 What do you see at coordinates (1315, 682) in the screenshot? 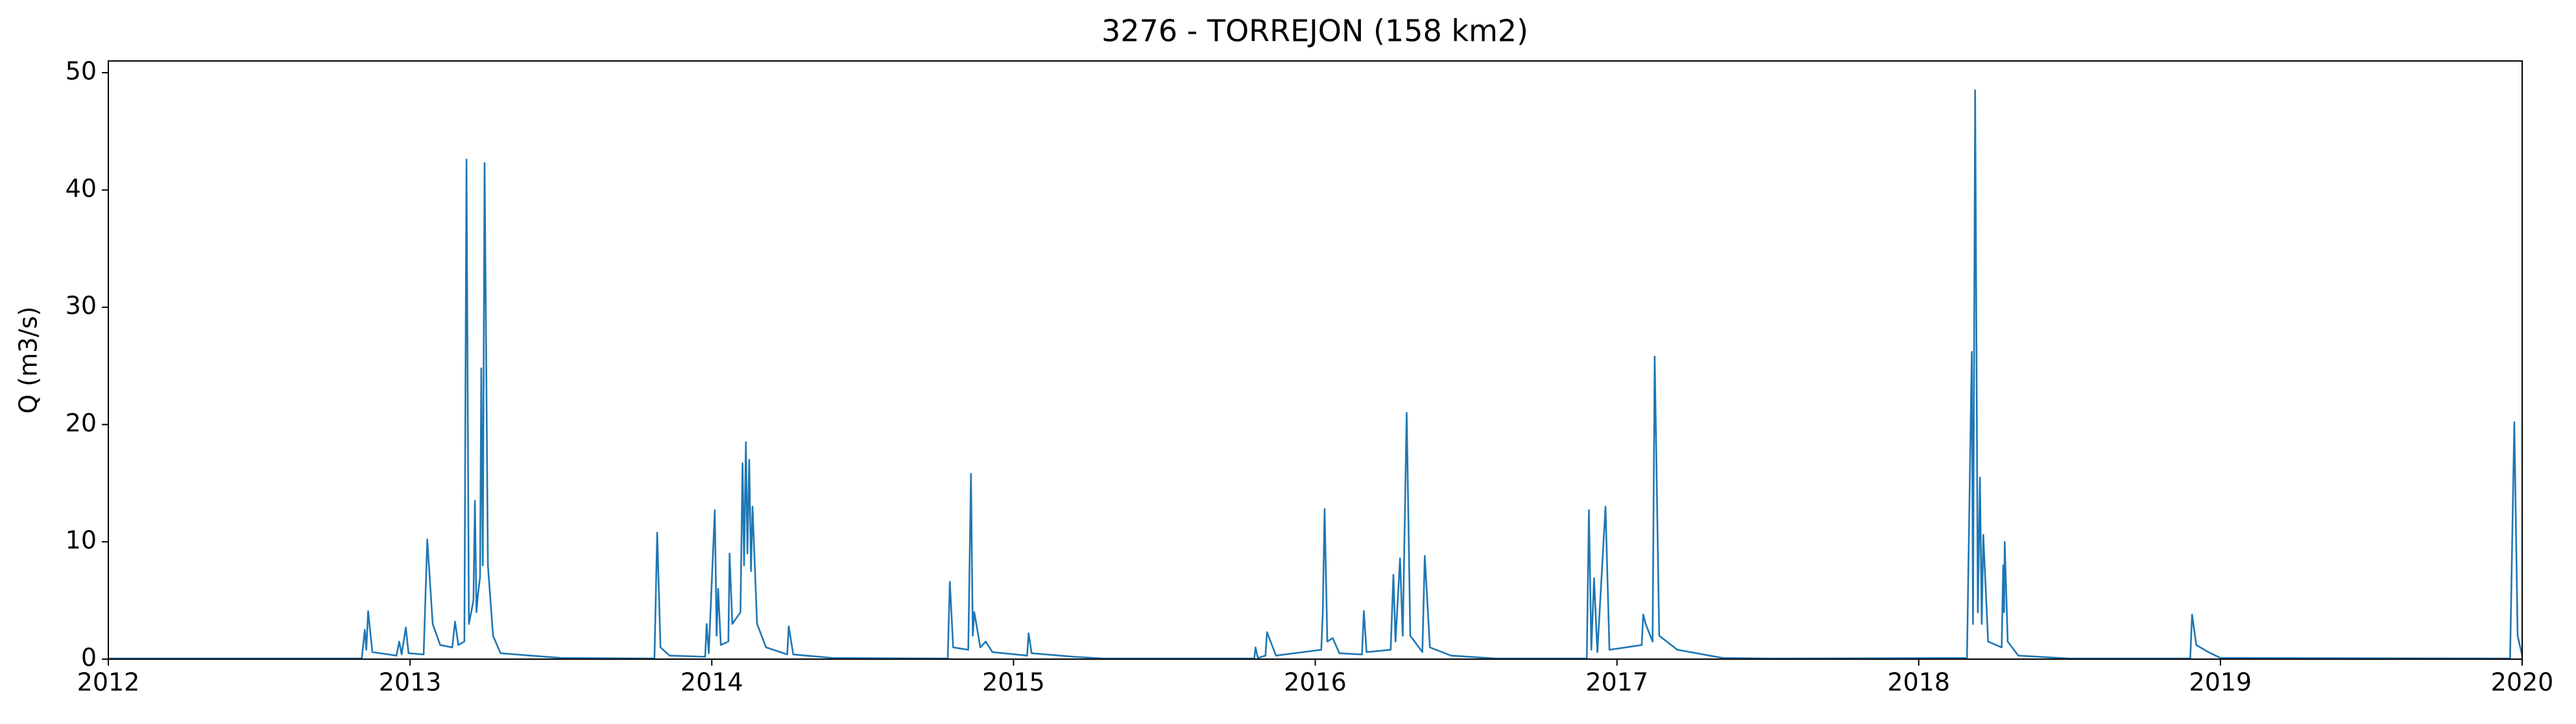
I see `x-tick-label: 2016` at bounding box center [1315, 682].